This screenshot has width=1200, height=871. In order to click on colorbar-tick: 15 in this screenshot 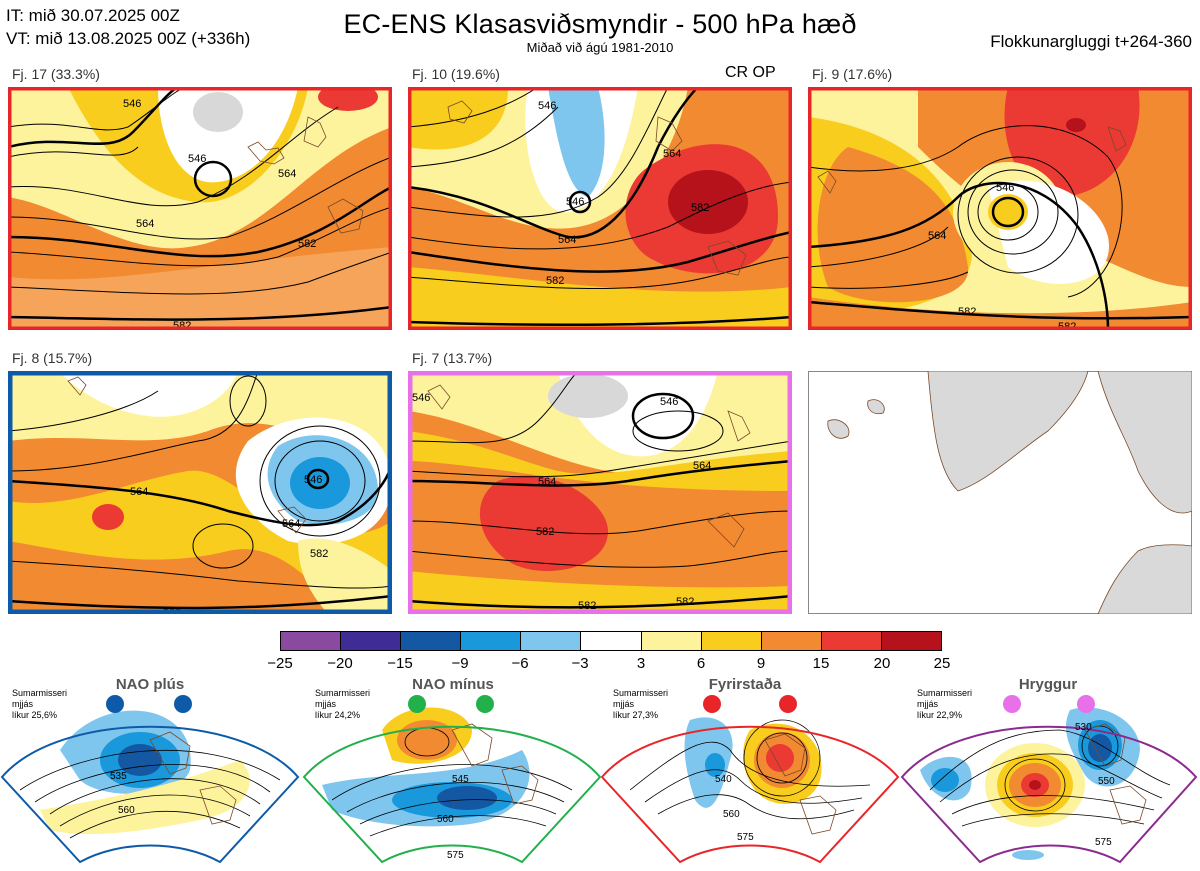, I will do `click(821, 663)`.